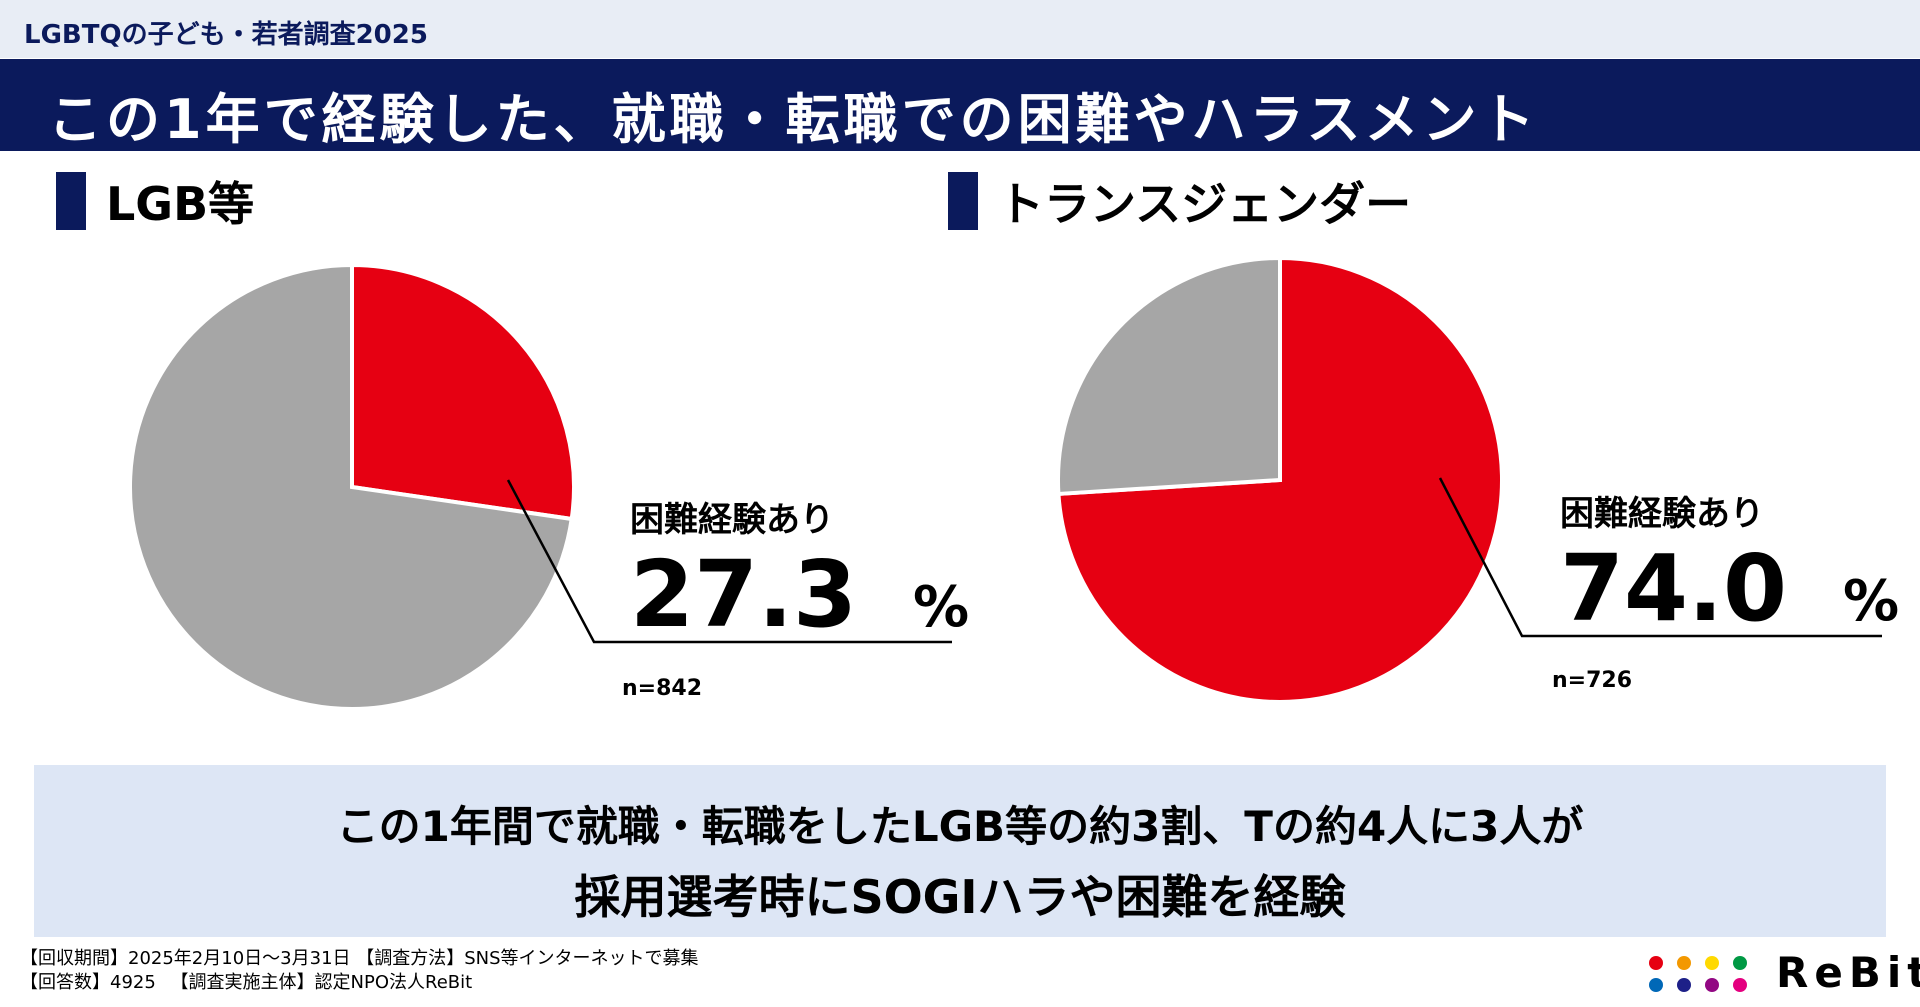 This screenshot has height=1007, width=1920. I want to click on pie-slice-experienced, so click(463, 392).